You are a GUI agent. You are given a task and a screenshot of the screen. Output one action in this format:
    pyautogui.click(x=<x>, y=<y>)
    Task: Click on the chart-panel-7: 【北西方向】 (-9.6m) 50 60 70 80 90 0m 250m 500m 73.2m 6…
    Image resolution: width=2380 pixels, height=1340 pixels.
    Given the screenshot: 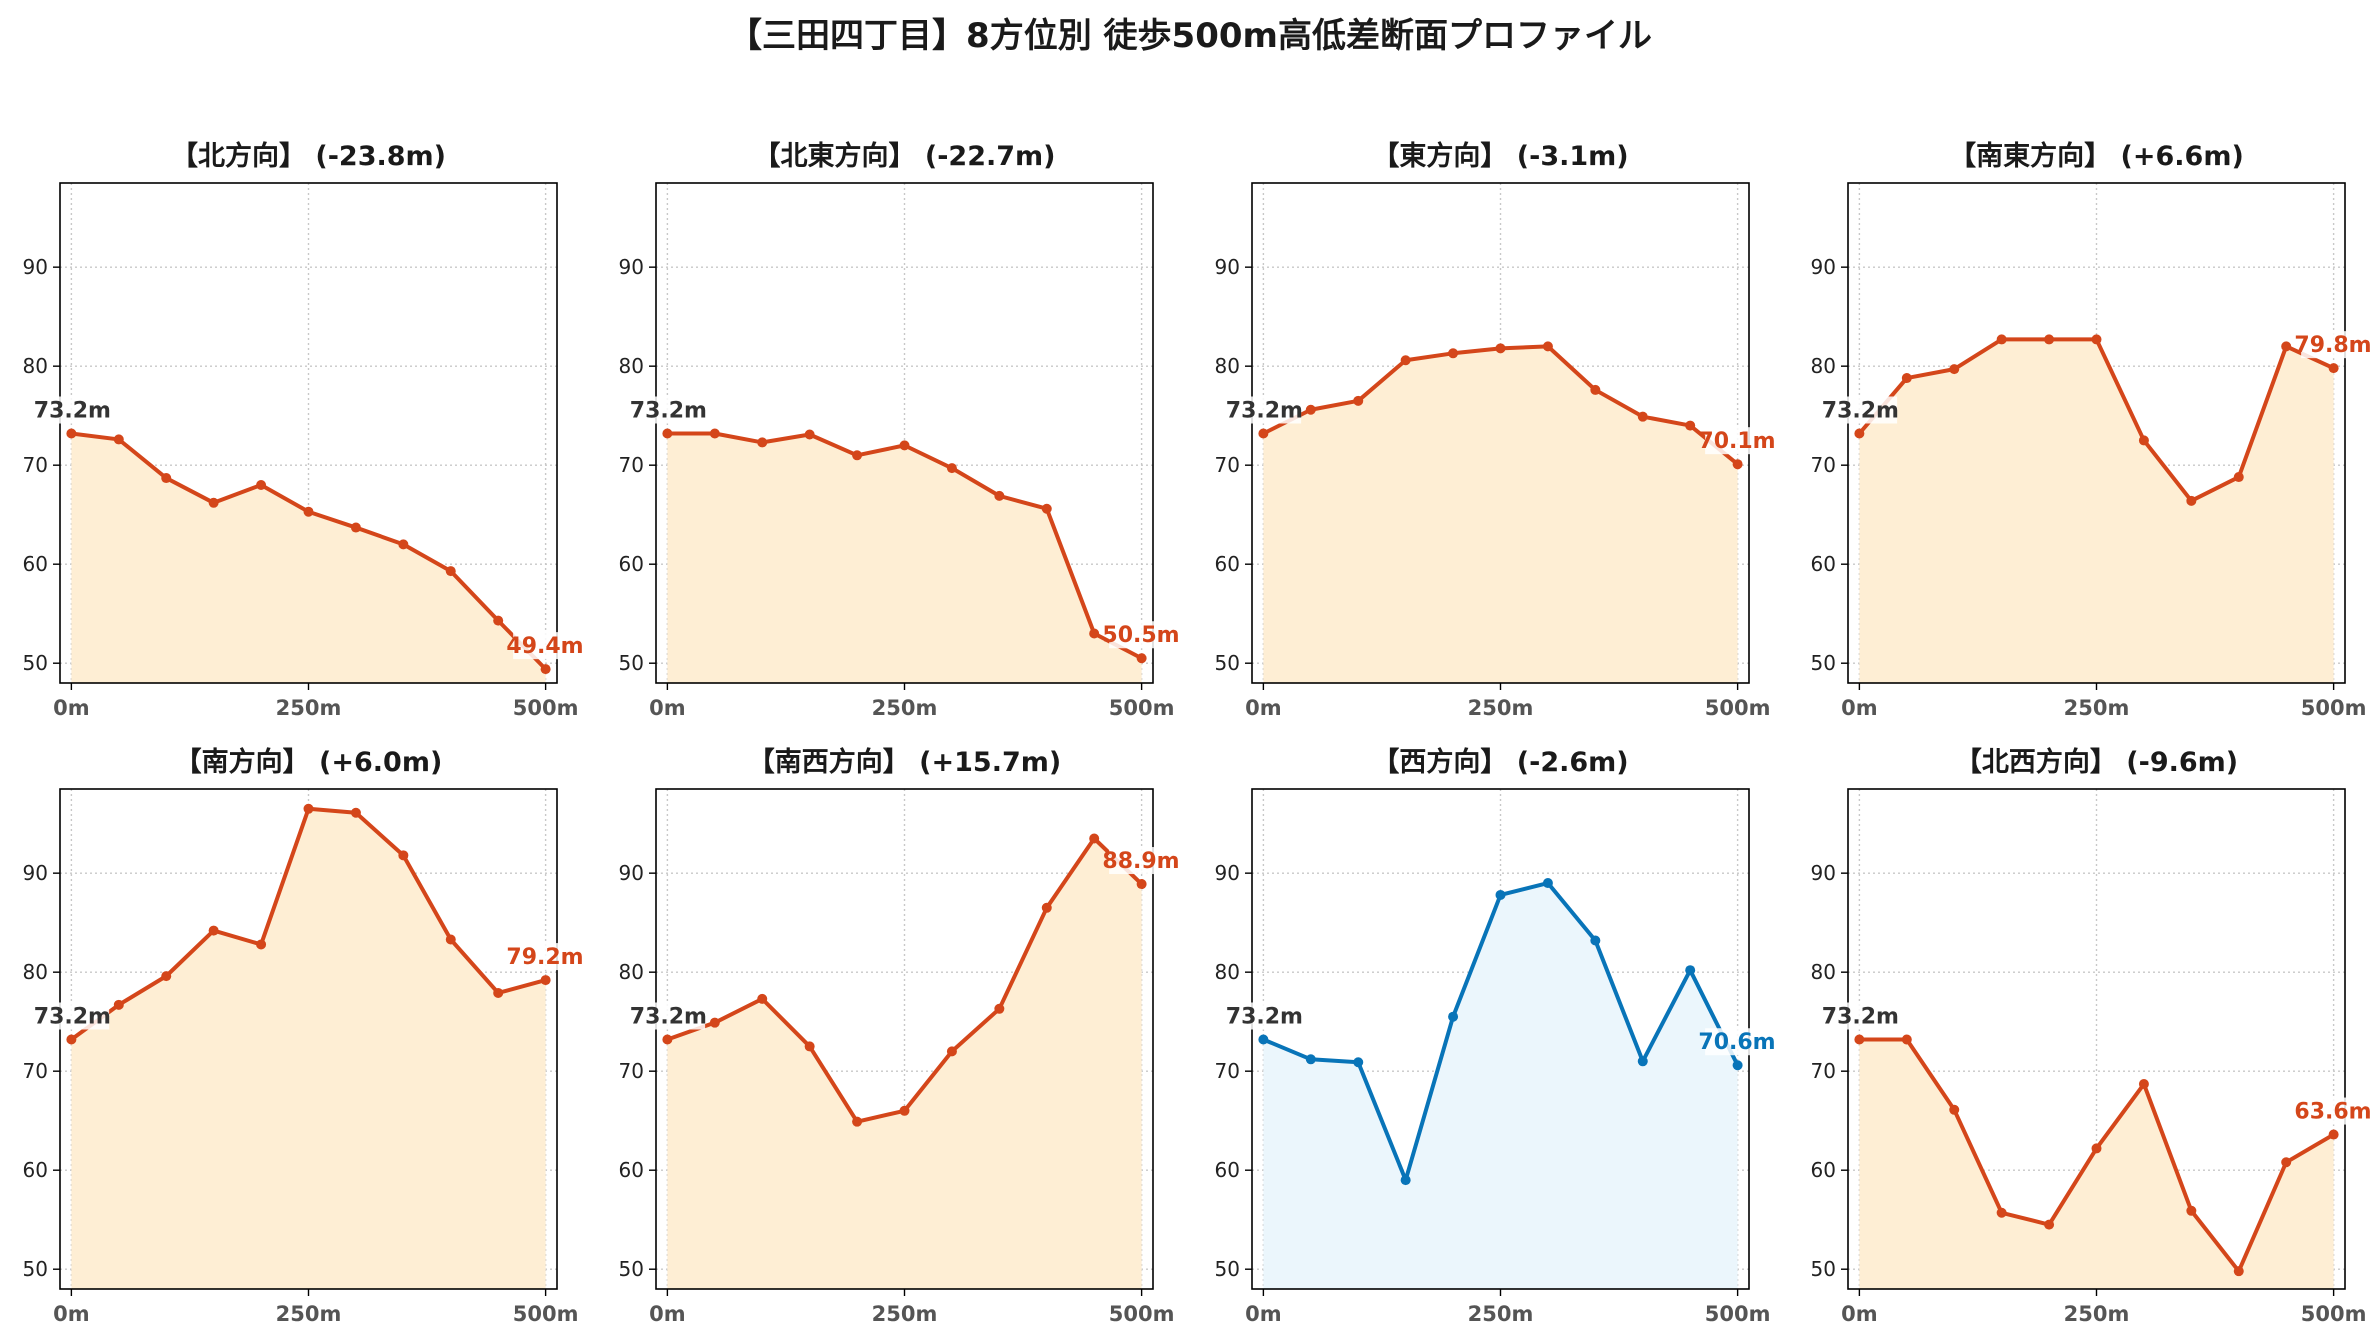 What is the action you would take?
    pyautogui.click(x=2093, y=1036)
    